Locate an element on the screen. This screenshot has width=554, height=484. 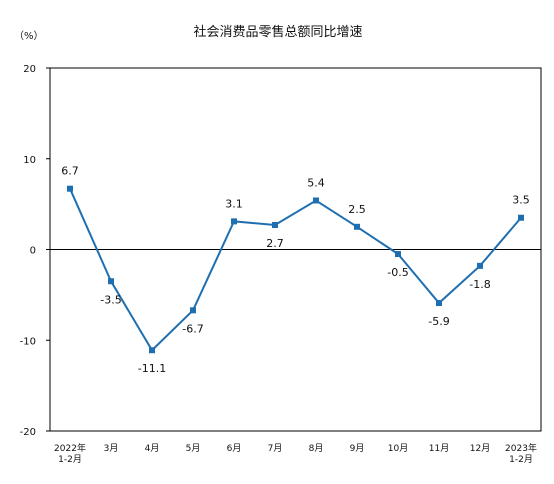
x-tick-label: 7月 is located at coordinates (275, 448).